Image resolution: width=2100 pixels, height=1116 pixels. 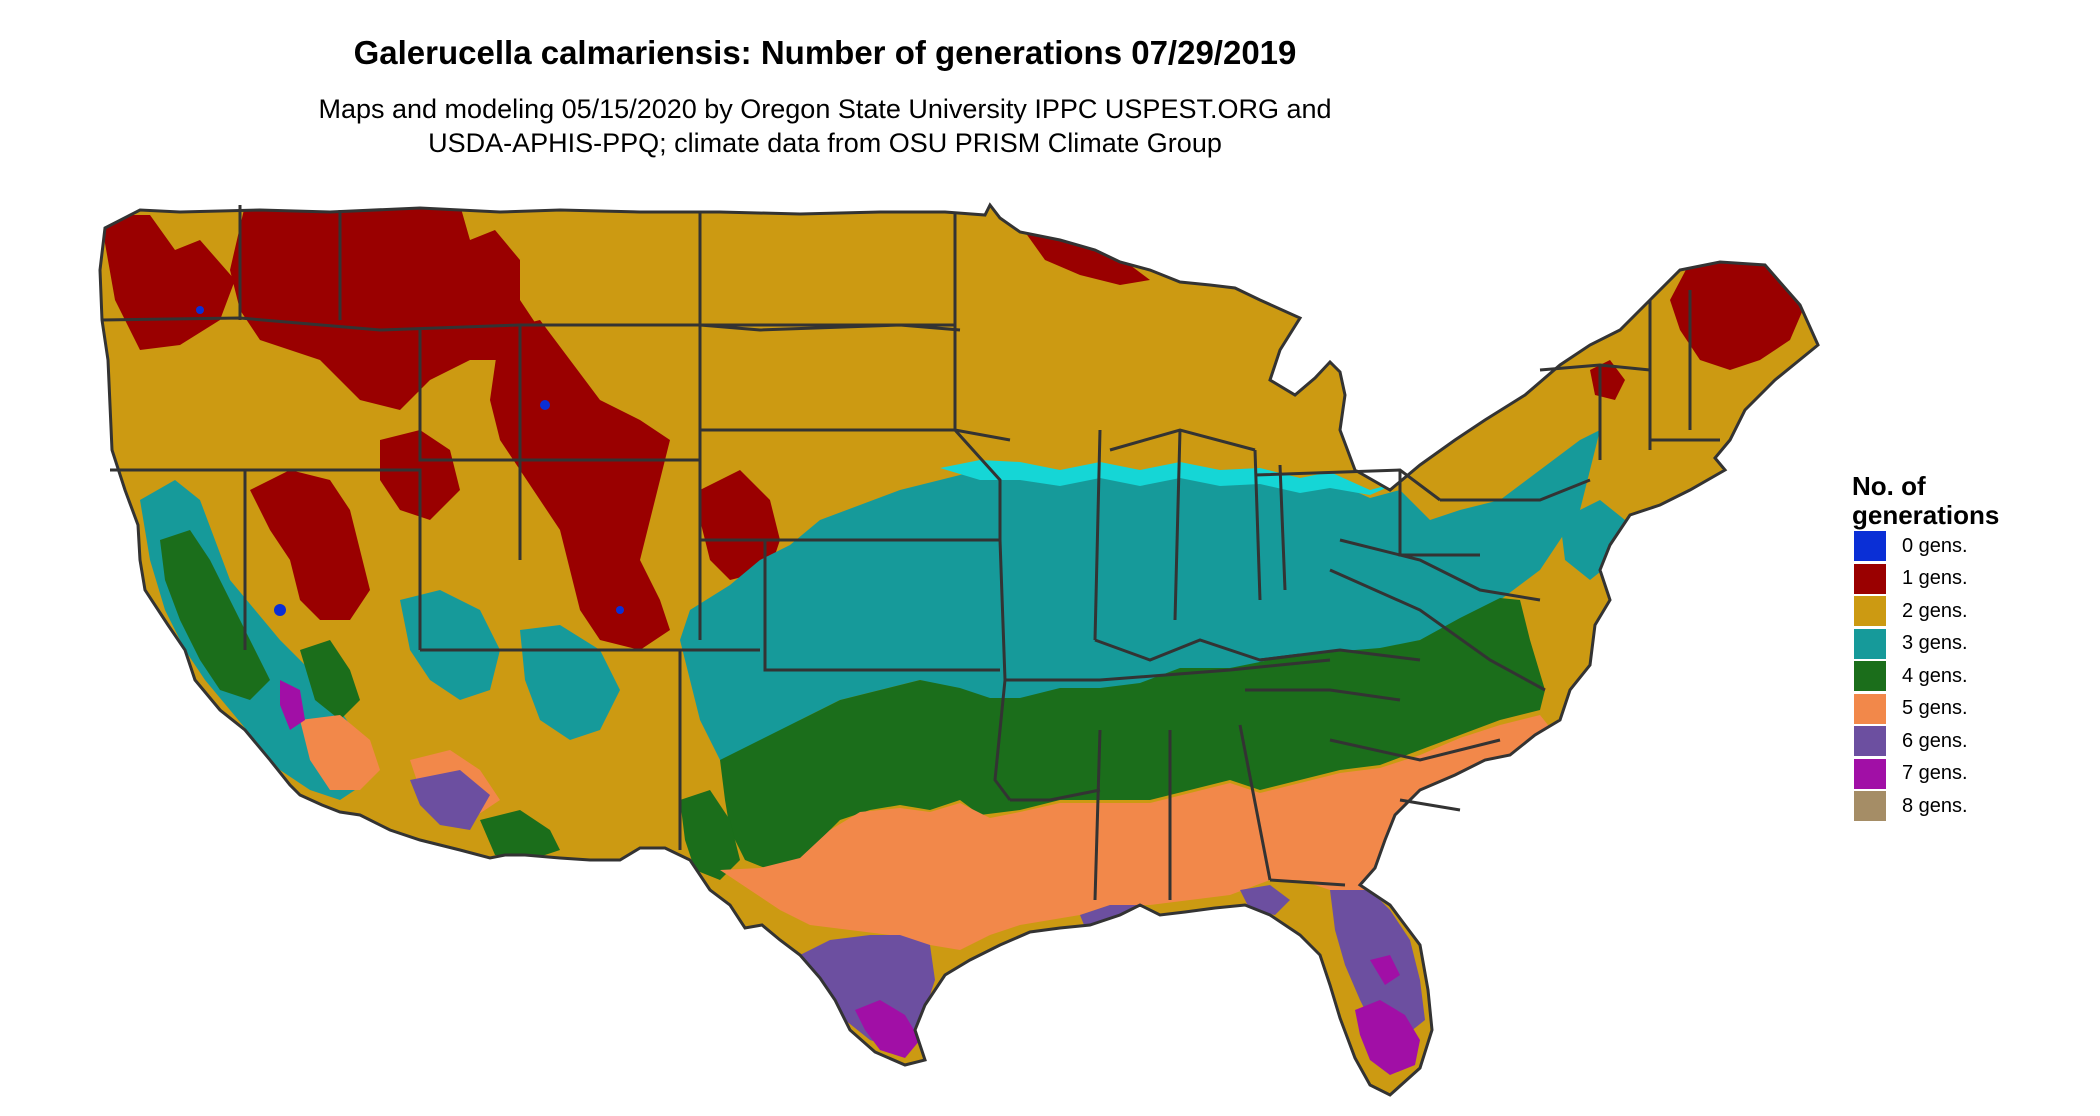 I want to click on legend-item-7: 7 gens., so click(x=1968, y=774).